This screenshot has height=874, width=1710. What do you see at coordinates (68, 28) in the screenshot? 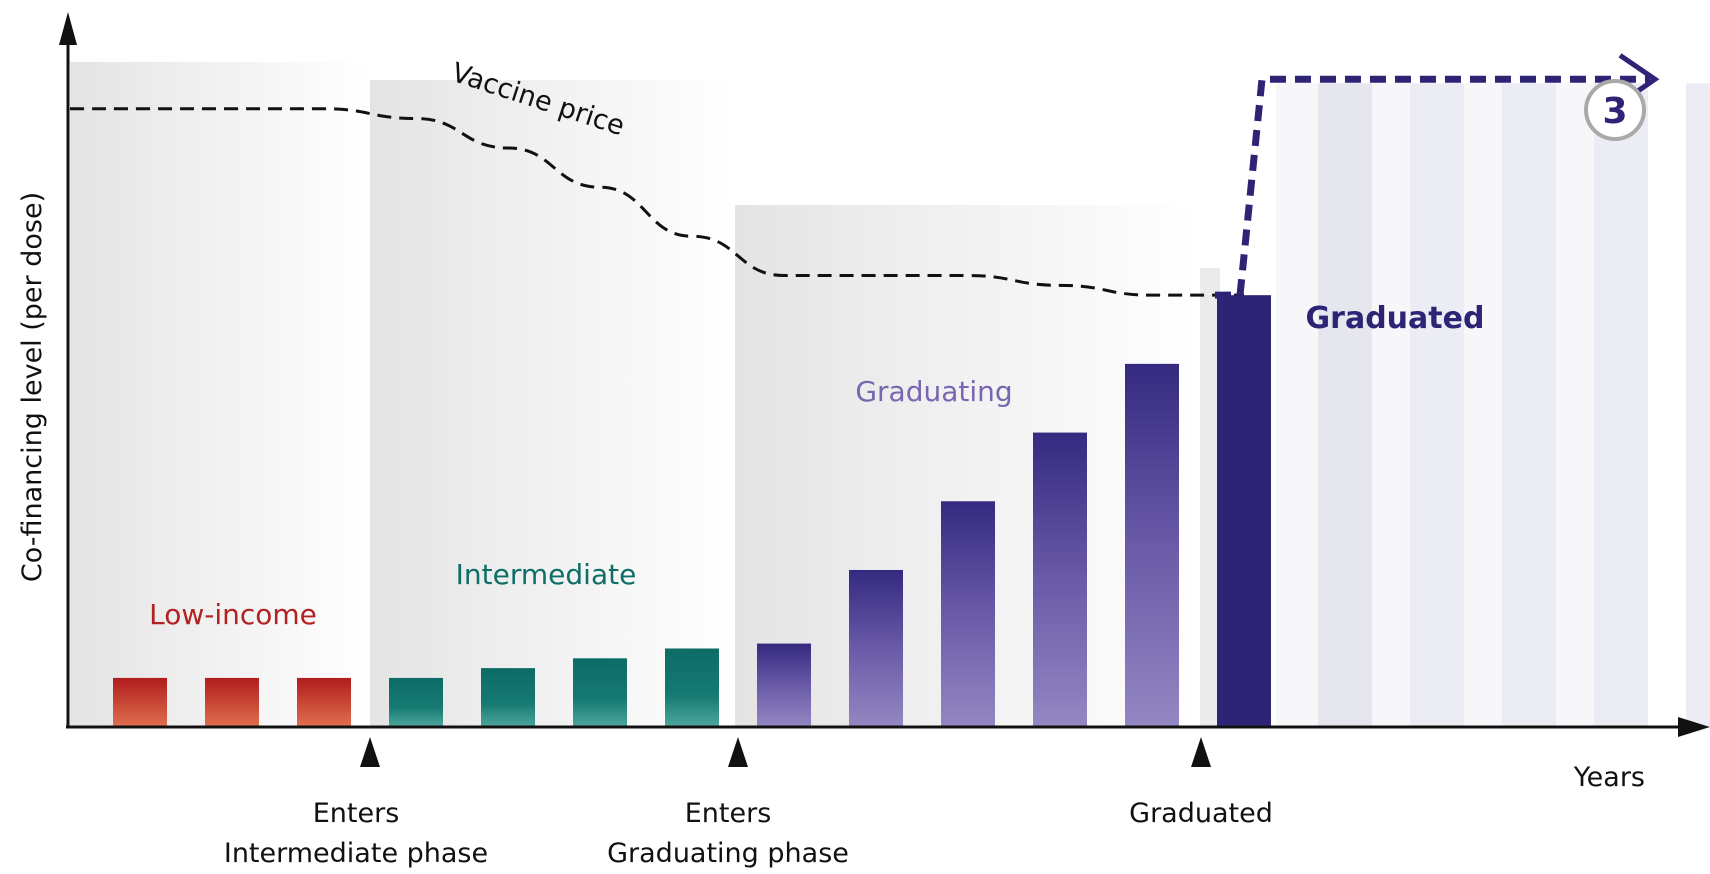
I see `y-axis-arrow` at bounding box center [68, 28].